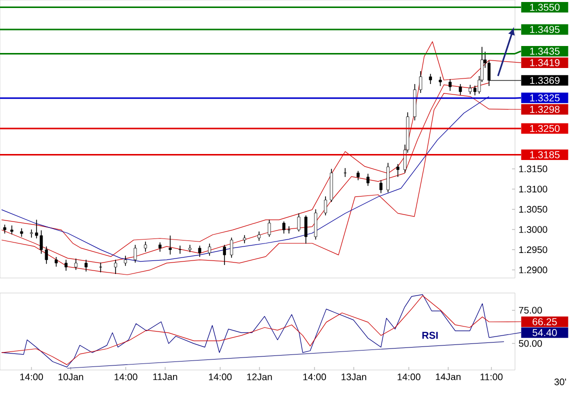 The image size is (574, 395). What do you see at coordinates (545, 154) in the screenshot?
I see `ref-line-label: 1.3185` at bounding box center [545, 154].